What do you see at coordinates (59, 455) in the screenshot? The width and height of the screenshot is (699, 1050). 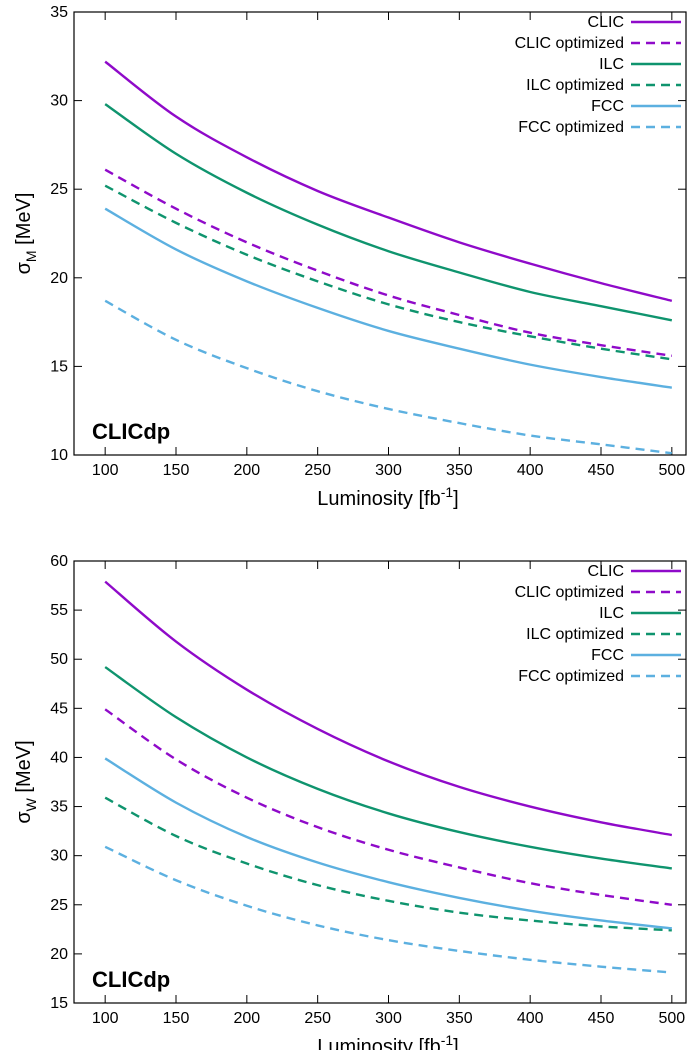 I see `y-tick-label: 10` at bounding box center [59, 455].